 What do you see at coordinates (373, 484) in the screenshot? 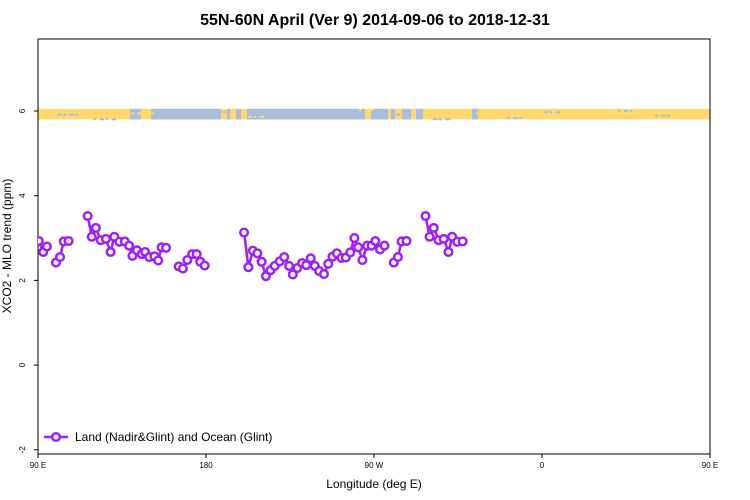
I see `x-axis-label: Longitude (deg E)` at bounding box center [373, 484].